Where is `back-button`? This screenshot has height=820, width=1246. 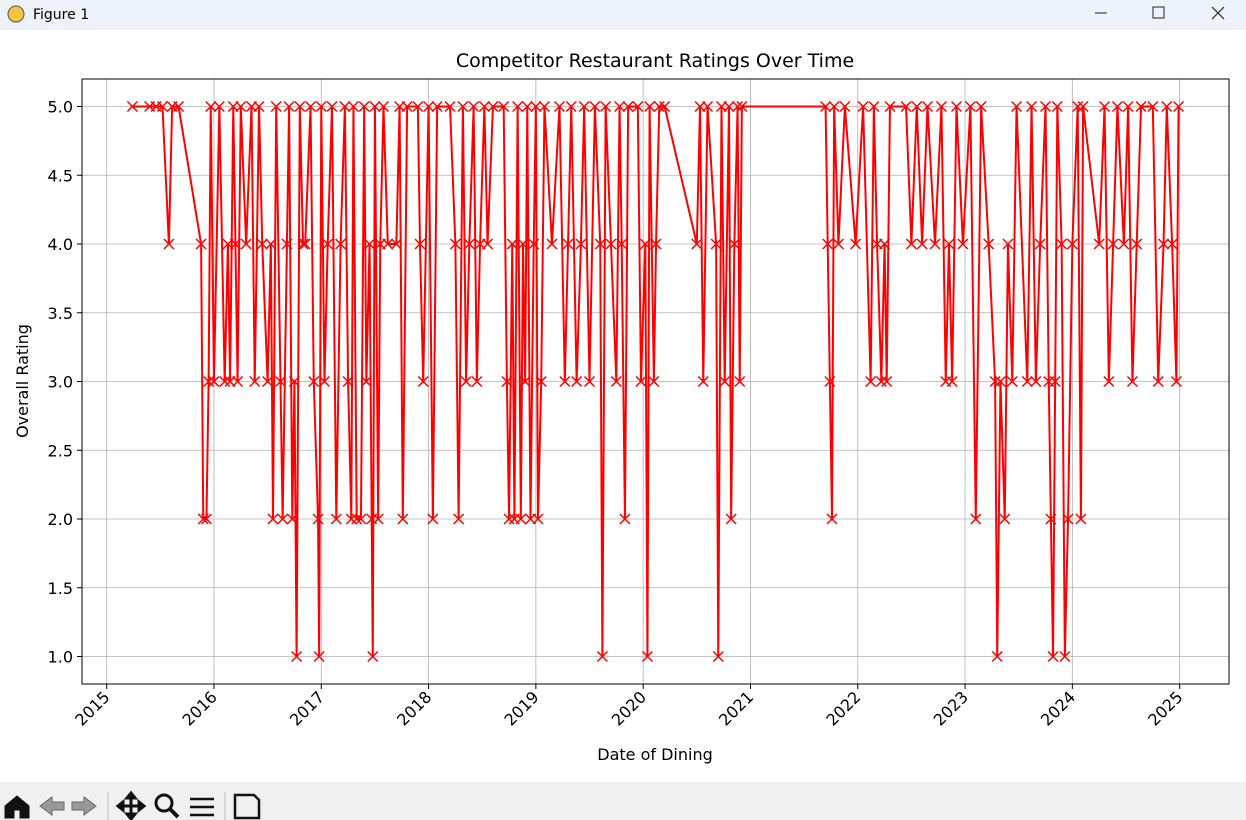 back-button is located at coordinates (52, 806).